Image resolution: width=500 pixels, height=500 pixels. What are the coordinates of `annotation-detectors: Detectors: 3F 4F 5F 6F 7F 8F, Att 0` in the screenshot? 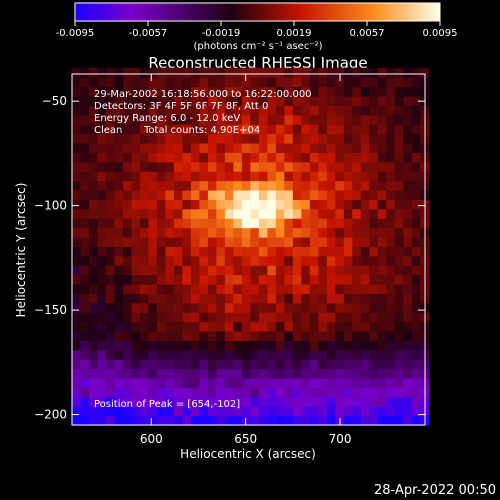 It's located at (181, 106).